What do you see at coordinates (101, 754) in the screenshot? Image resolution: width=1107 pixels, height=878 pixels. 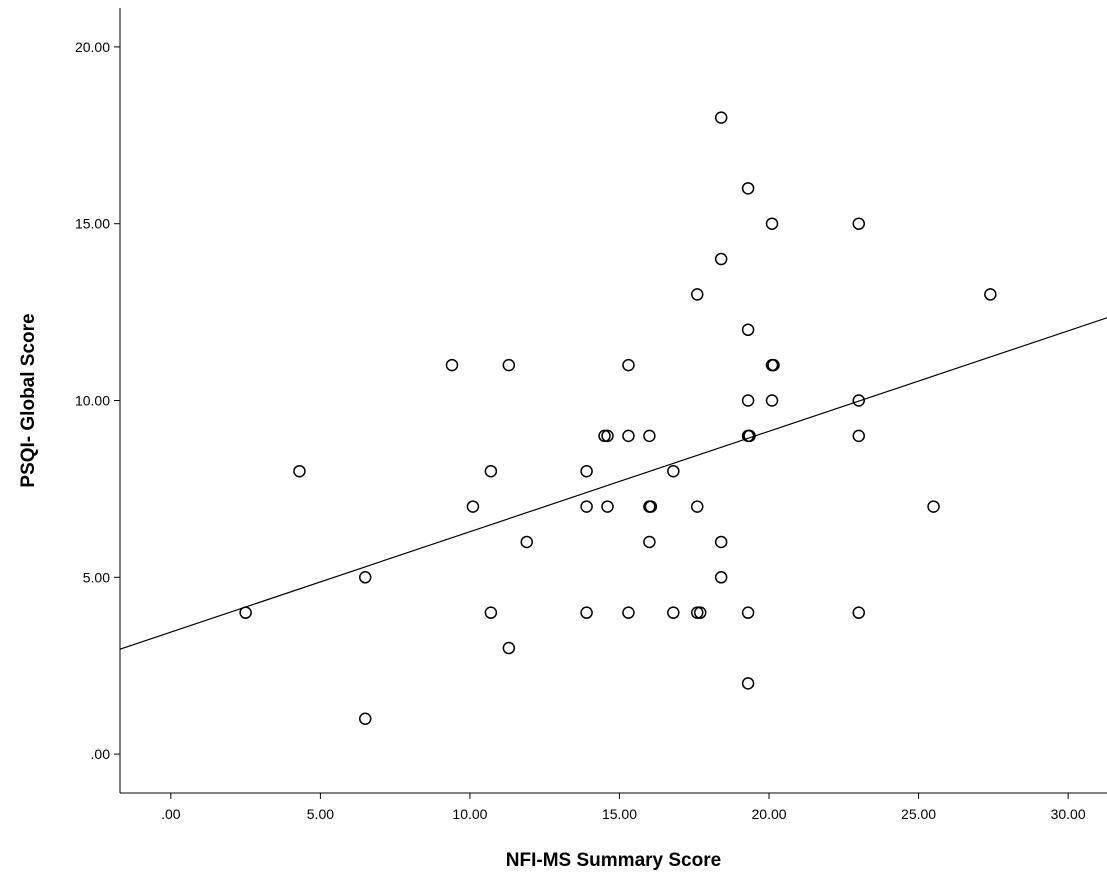 I see `y-tick-label: .00` at bounding box center [101, 754].